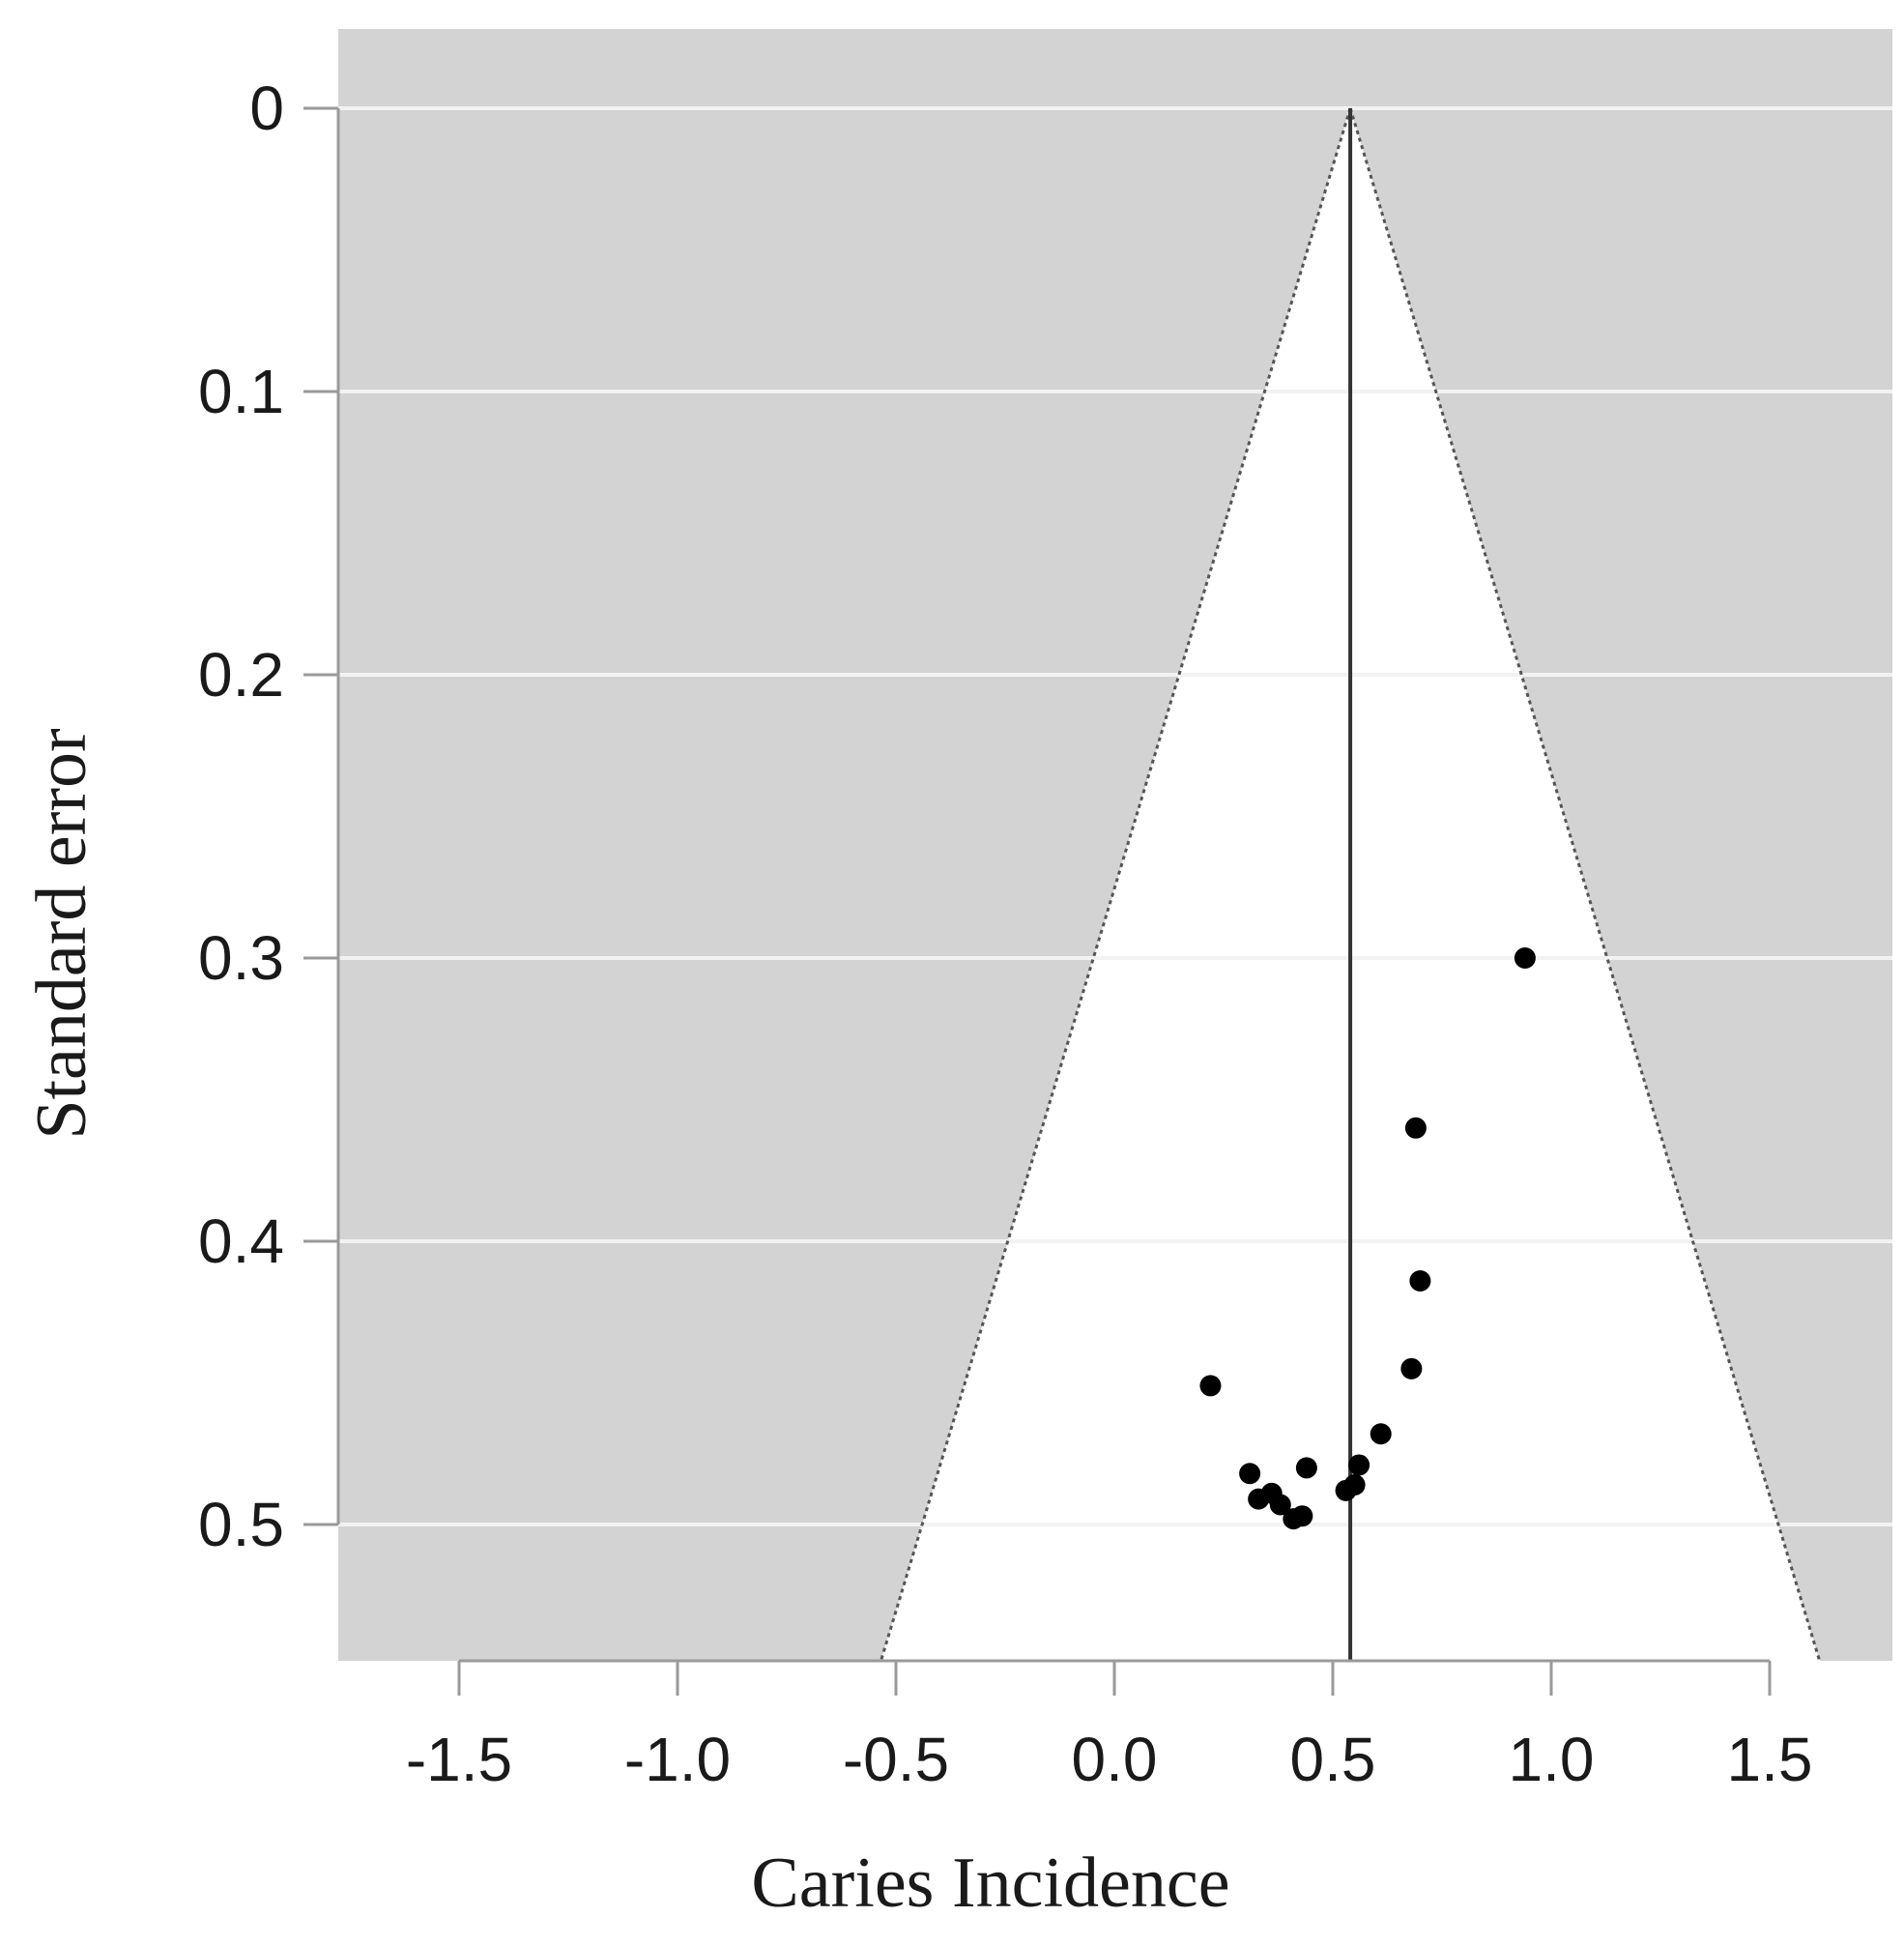  What do you see at coordinates (1770, 1759) in the screenshot?
I see `x-tick-label: 1.5` at bounding box center [1770, 1759].